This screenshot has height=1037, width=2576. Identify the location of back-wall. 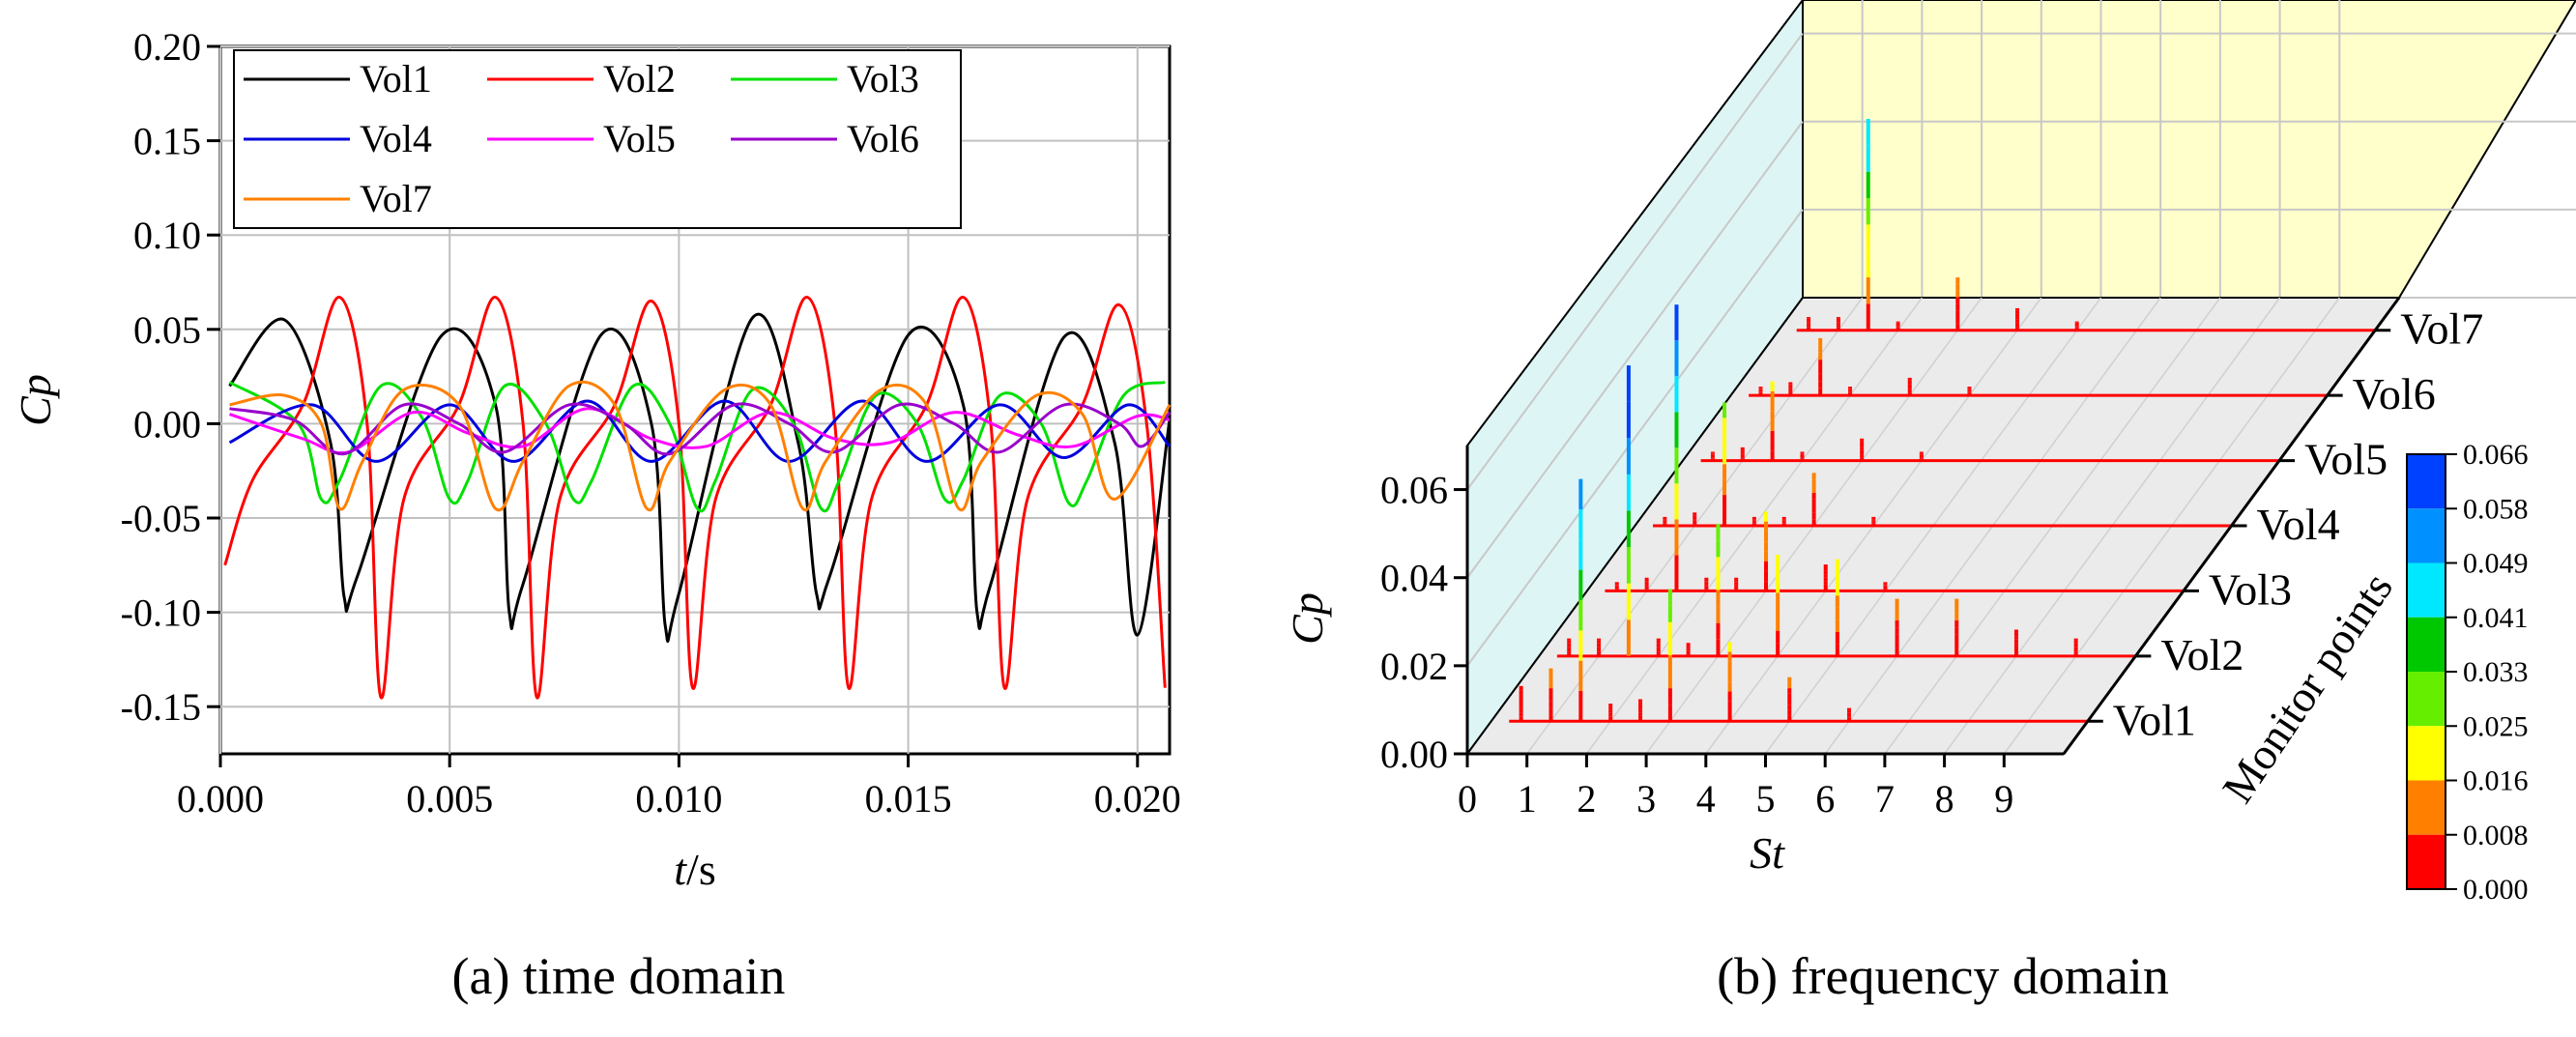
(2189, 149).